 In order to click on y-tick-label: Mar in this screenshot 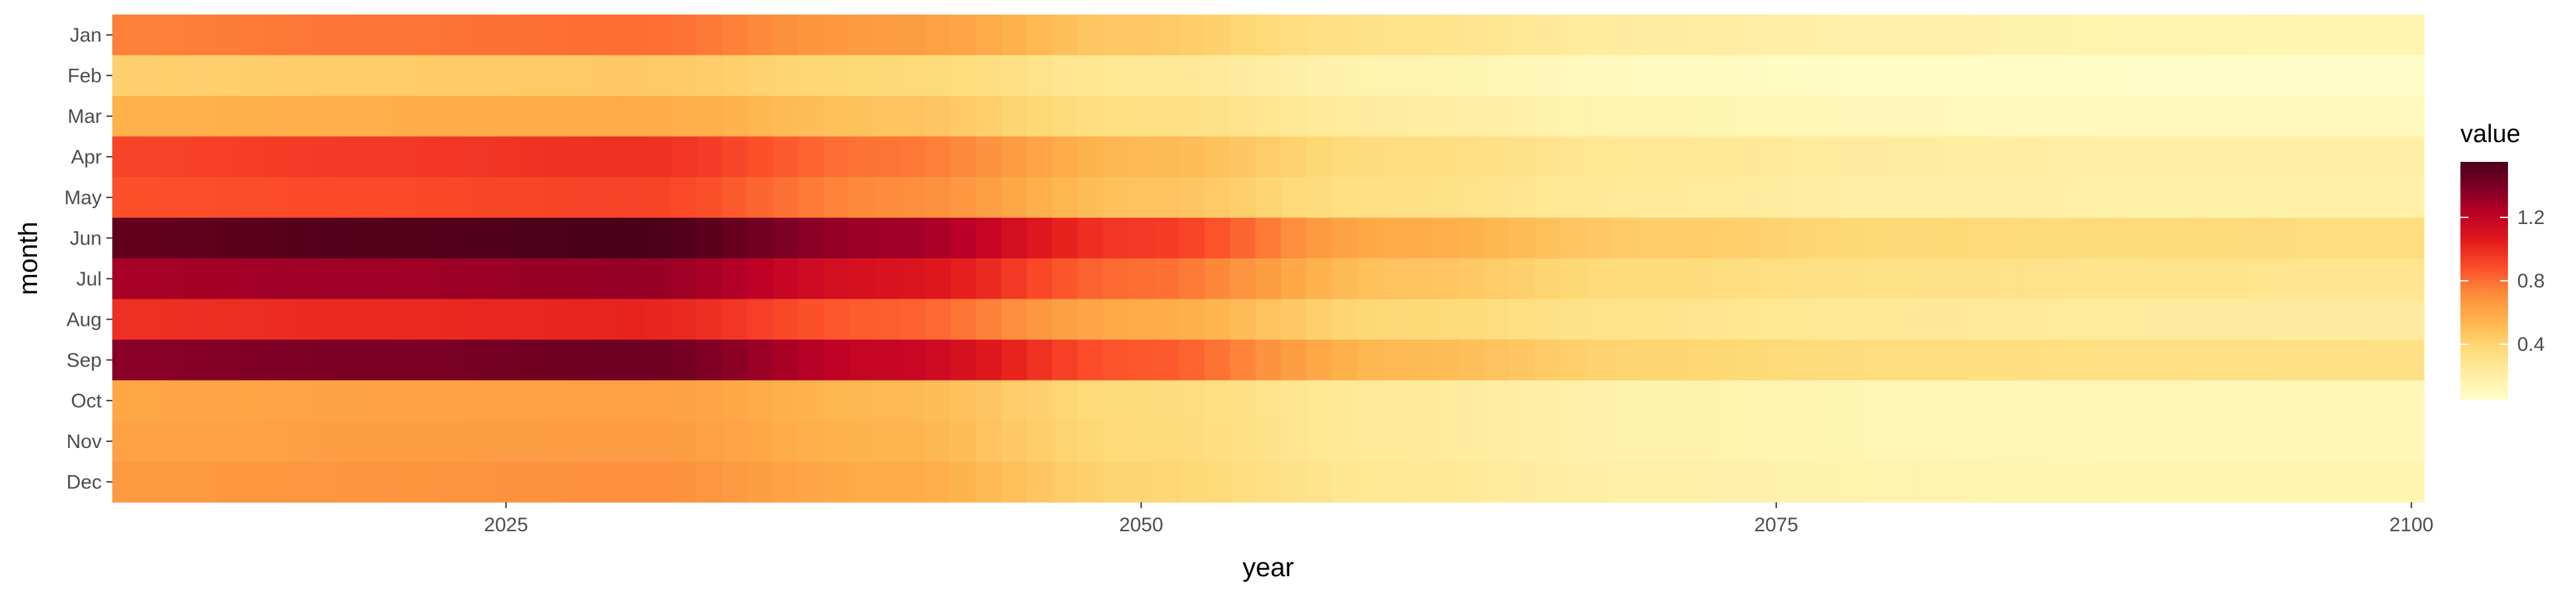, I will do `click(85, 117)`.